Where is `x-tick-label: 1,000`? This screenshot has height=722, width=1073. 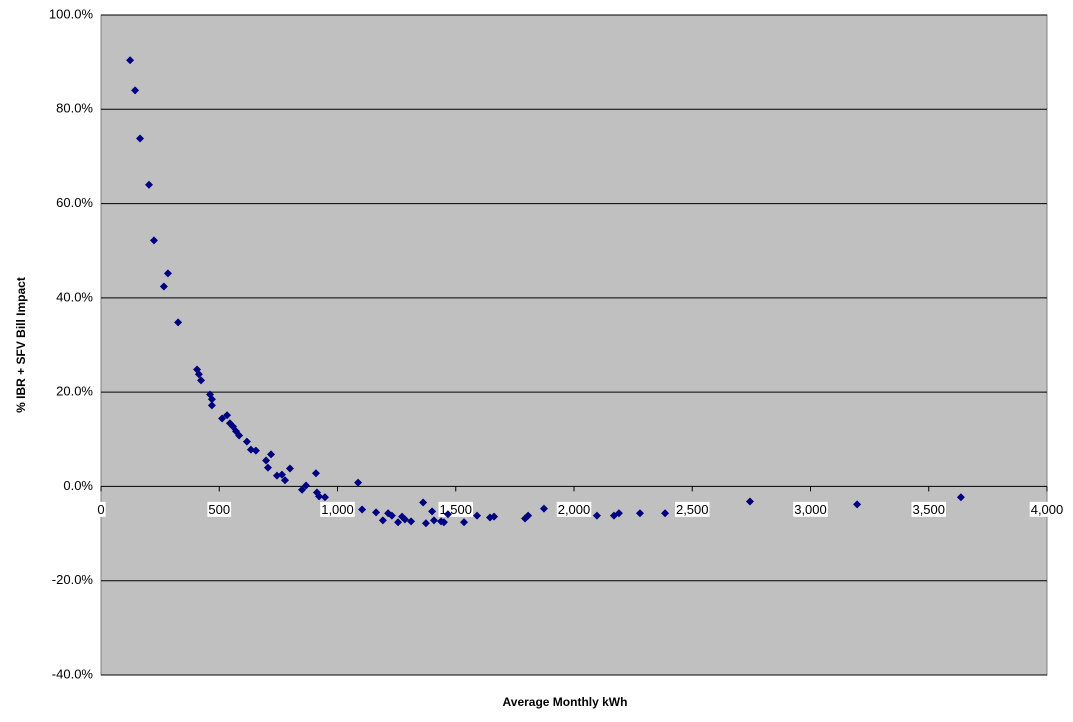
x-tick-label: 1,000 is located at coordinates (337, 509).